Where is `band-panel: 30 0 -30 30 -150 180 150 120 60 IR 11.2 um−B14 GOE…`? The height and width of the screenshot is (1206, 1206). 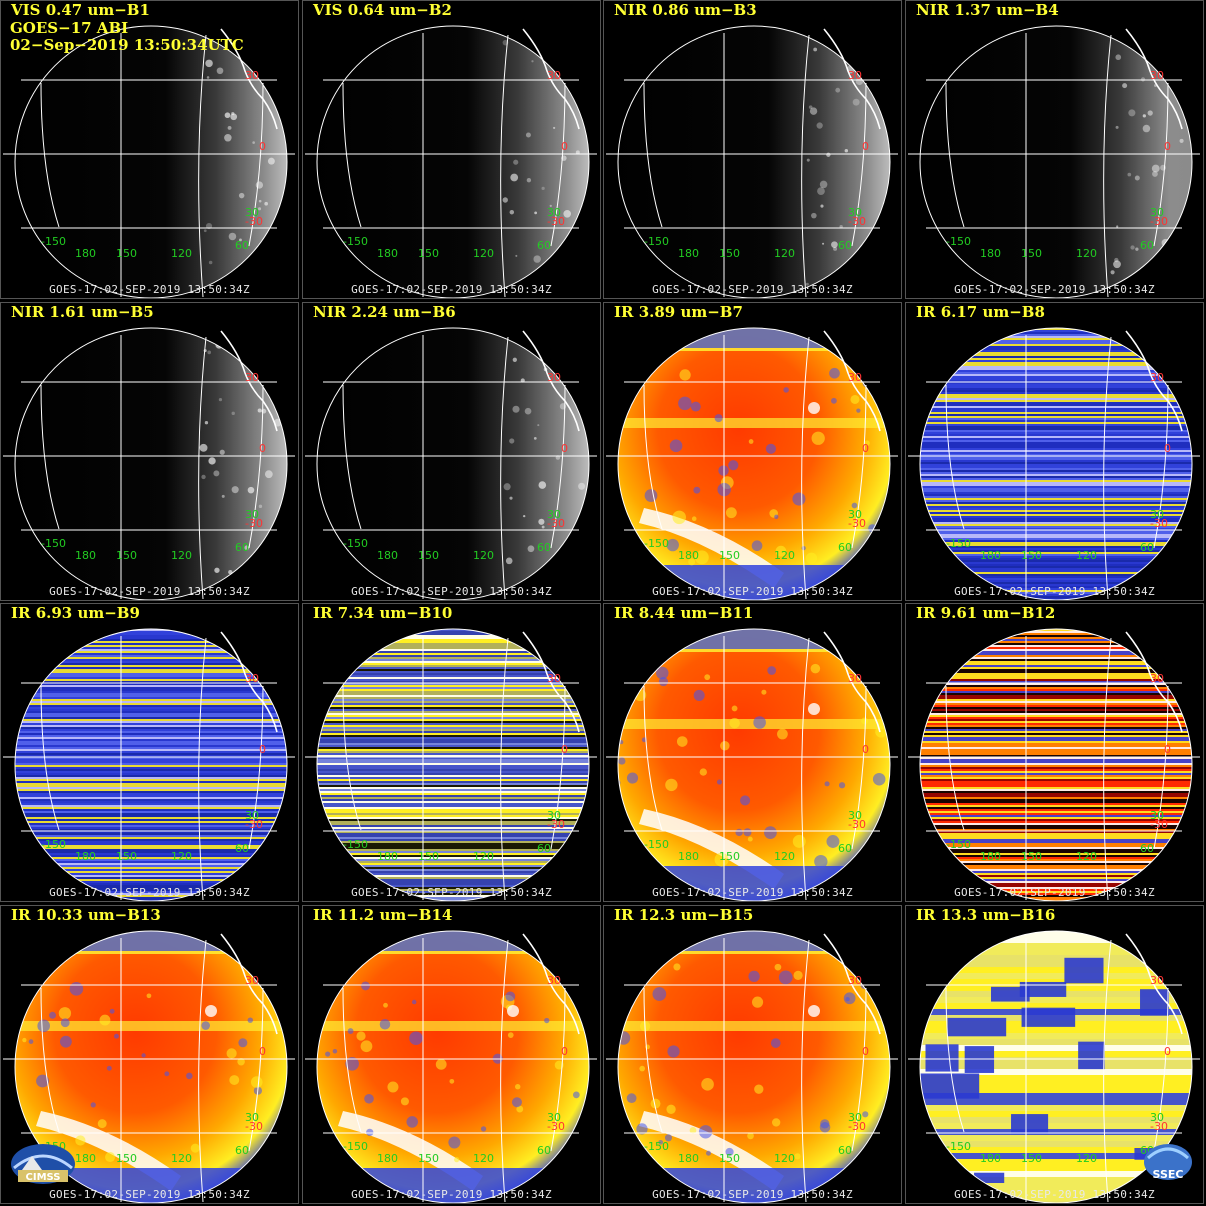
band-panel: 30 0 -30 30 -150 180 150 120 60 IR 11.2 um−B14 GOE… is located at coordinates (451, 1054).